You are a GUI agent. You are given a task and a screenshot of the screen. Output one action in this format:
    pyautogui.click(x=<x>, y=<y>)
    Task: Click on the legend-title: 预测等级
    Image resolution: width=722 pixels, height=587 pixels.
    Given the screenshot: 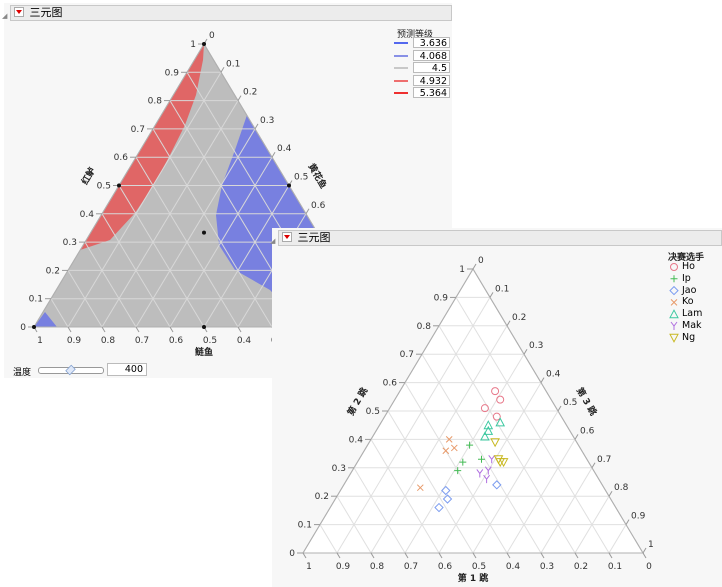 What is the action you would take?
    pyautogui.click(x=415, y=35)
    